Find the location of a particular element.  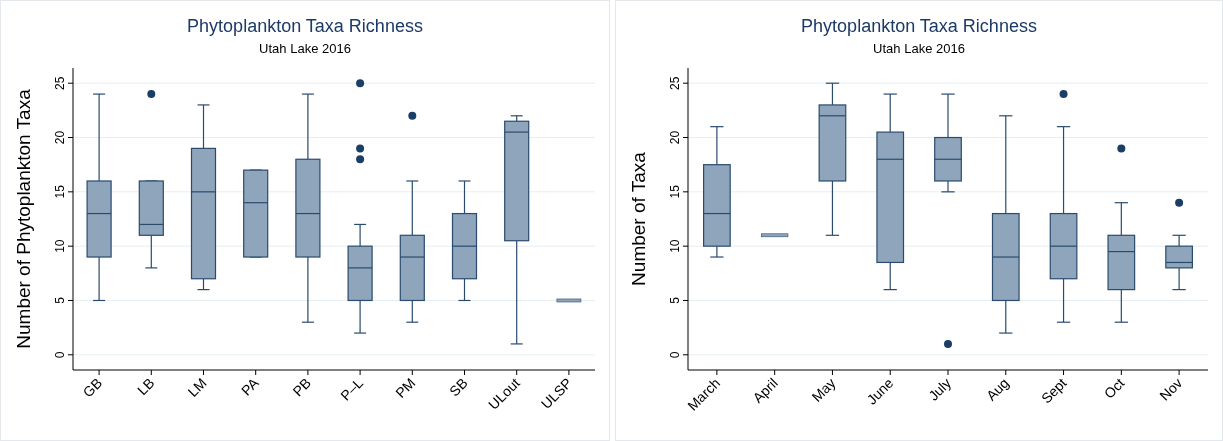

x-tick-label: PB is located at coordinates (302, 387).